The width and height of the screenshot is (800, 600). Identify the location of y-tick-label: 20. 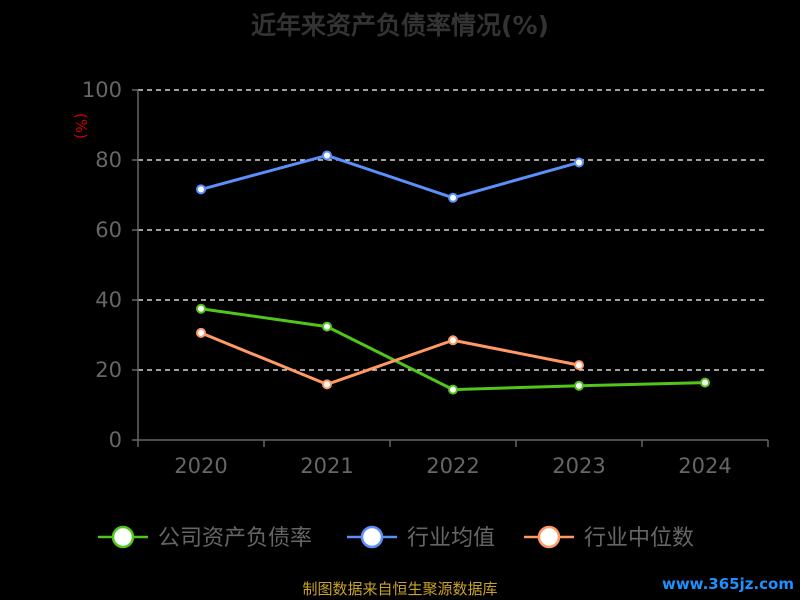
(108, 370).